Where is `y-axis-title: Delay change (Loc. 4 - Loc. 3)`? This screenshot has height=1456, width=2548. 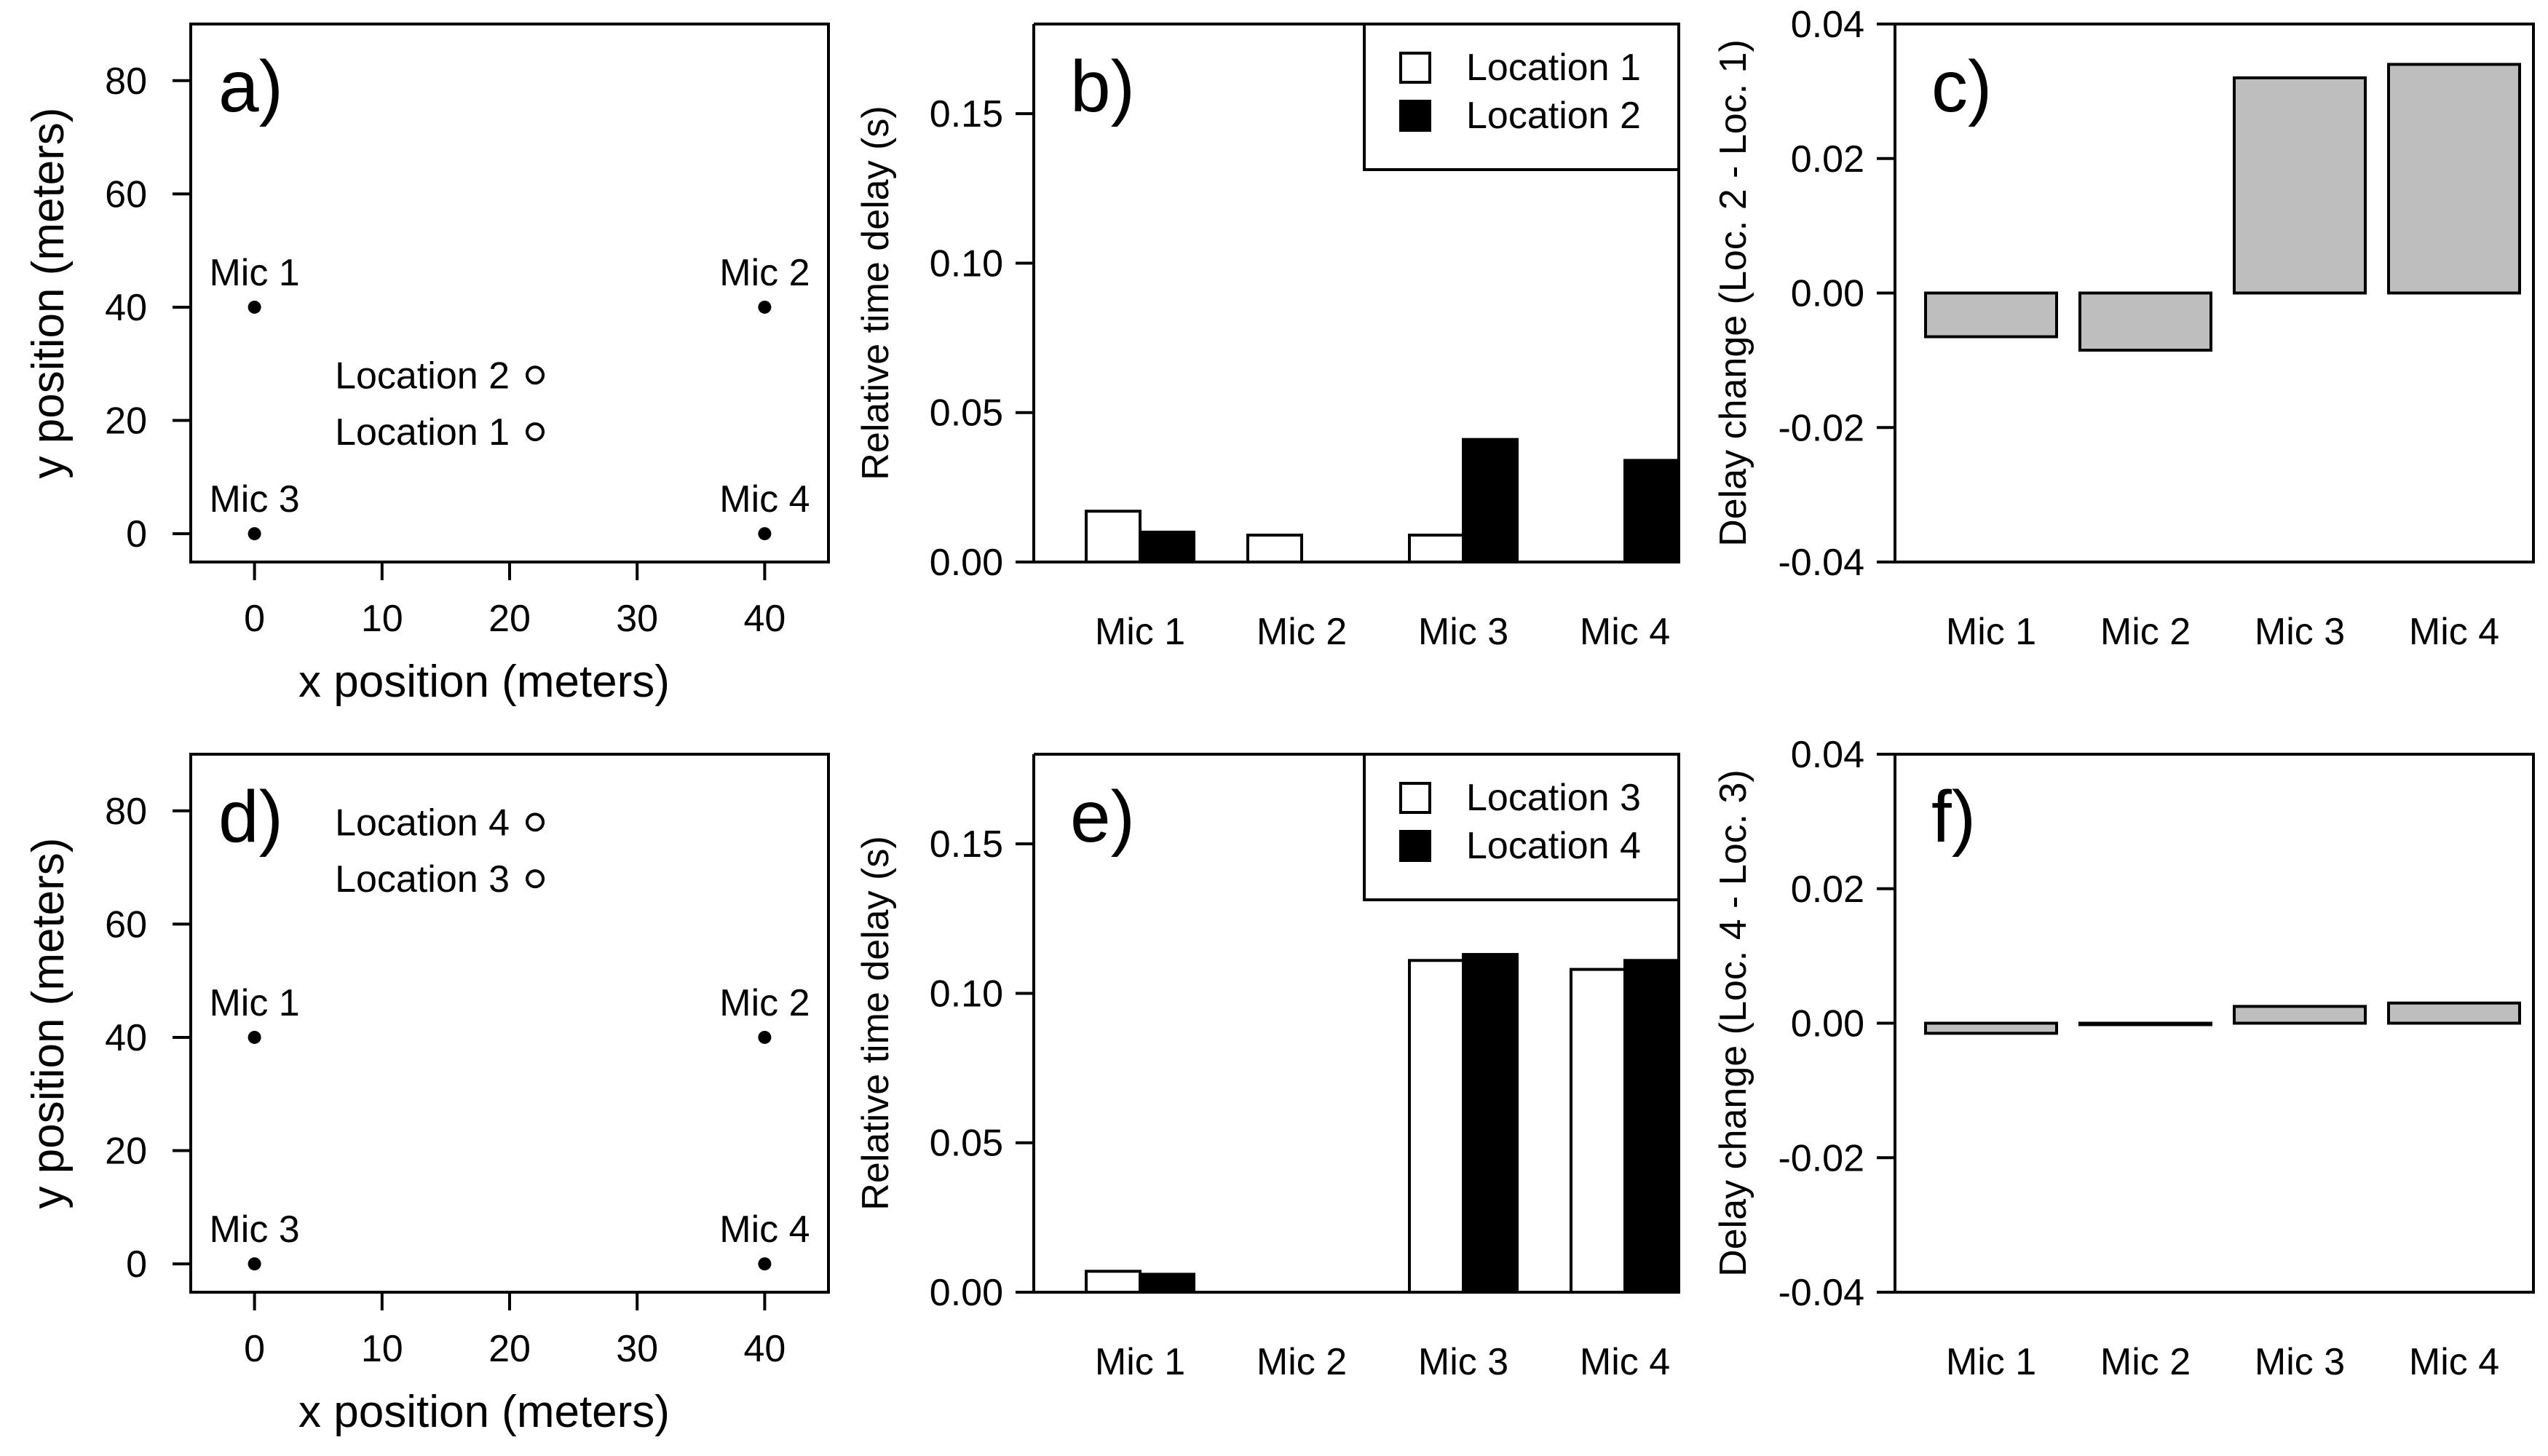
y-axis-title: Delay change (Loc. 4 - Loc. 3) is located at coordinates (1733, 1023).